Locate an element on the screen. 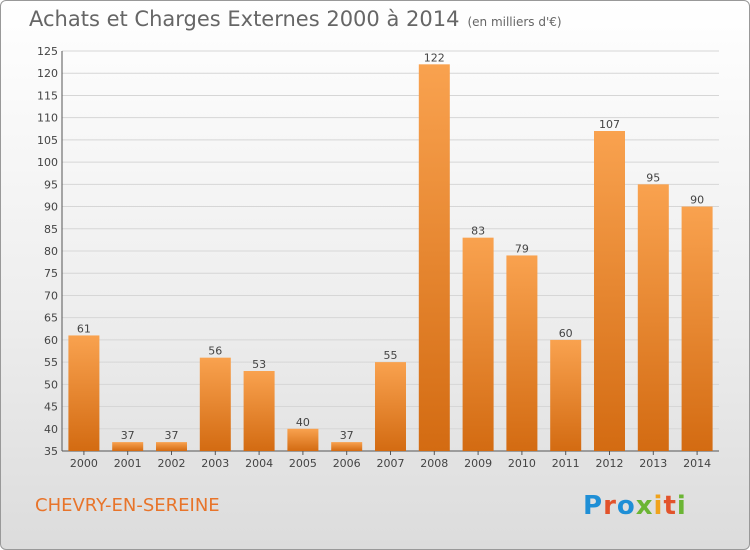 Image resolution: width=750 pixels, height=550 pixels. value-label: 55 is located at coordinates (391, 355).